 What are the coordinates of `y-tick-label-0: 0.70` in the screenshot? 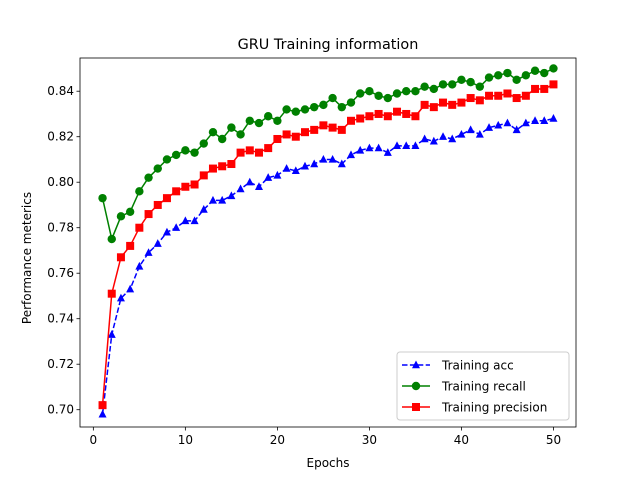 It's located at (60, 410).